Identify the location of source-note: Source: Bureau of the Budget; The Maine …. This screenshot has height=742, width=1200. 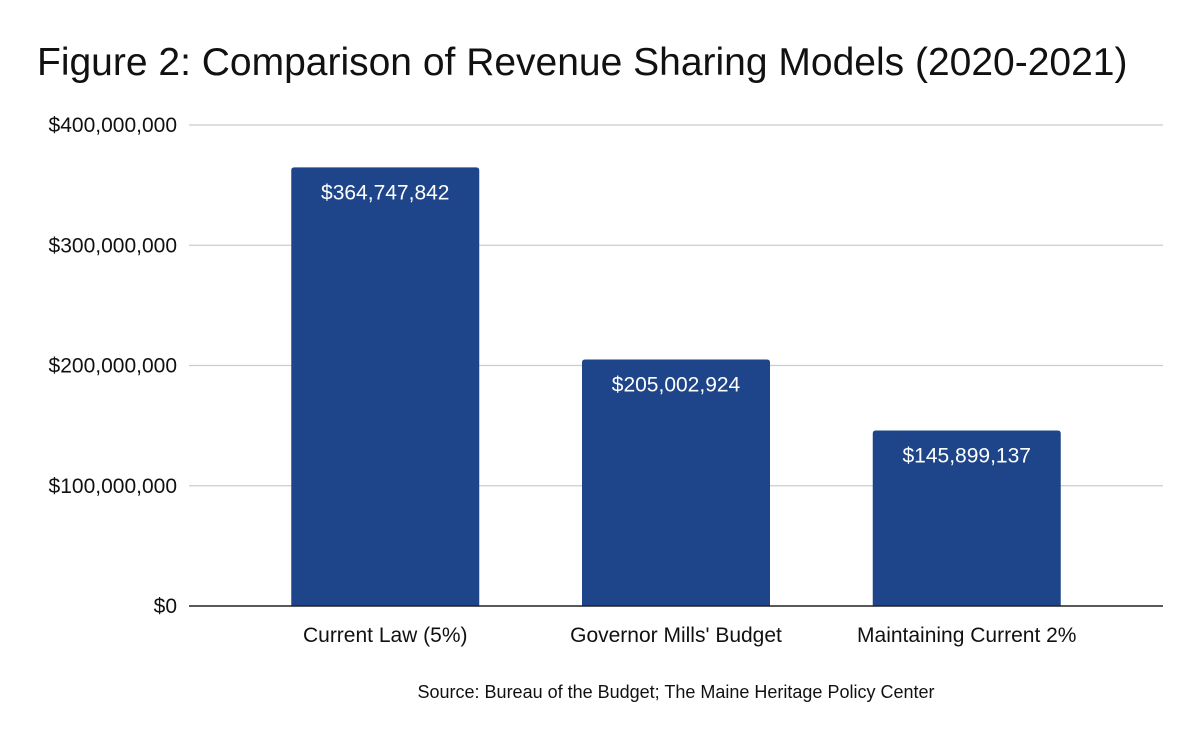
(676, 692).